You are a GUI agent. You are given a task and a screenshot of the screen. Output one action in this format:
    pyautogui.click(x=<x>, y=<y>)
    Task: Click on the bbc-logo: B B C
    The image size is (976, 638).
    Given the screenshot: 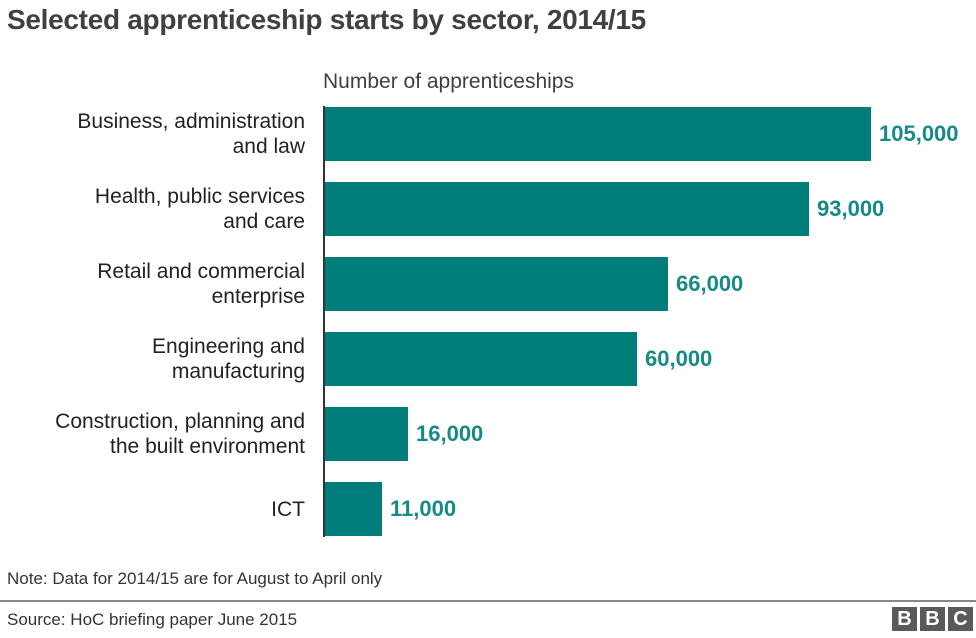 What is the action you would take?
    pyautogui.click(x=932, y=619)
    